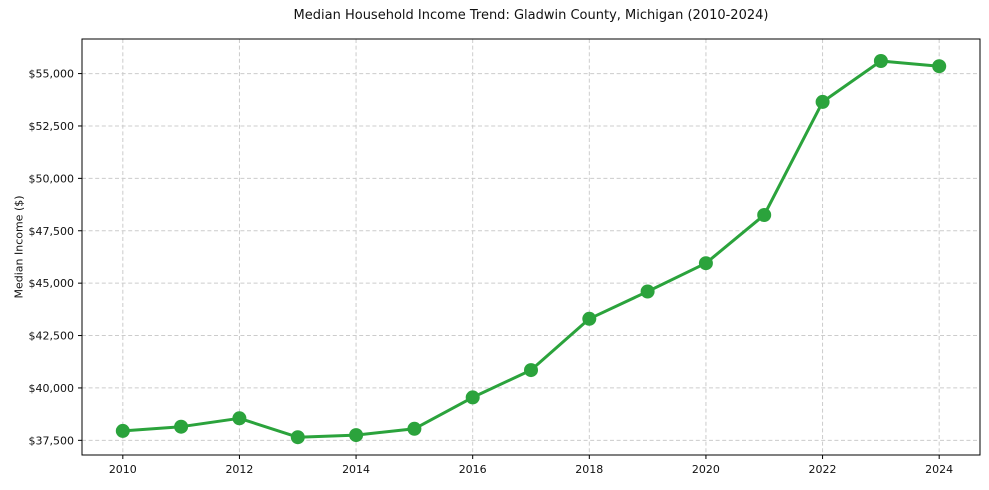 The height and width of the screenshot is (490, 989). I want to click on x-tick-label: 2010, so click(123, 469).